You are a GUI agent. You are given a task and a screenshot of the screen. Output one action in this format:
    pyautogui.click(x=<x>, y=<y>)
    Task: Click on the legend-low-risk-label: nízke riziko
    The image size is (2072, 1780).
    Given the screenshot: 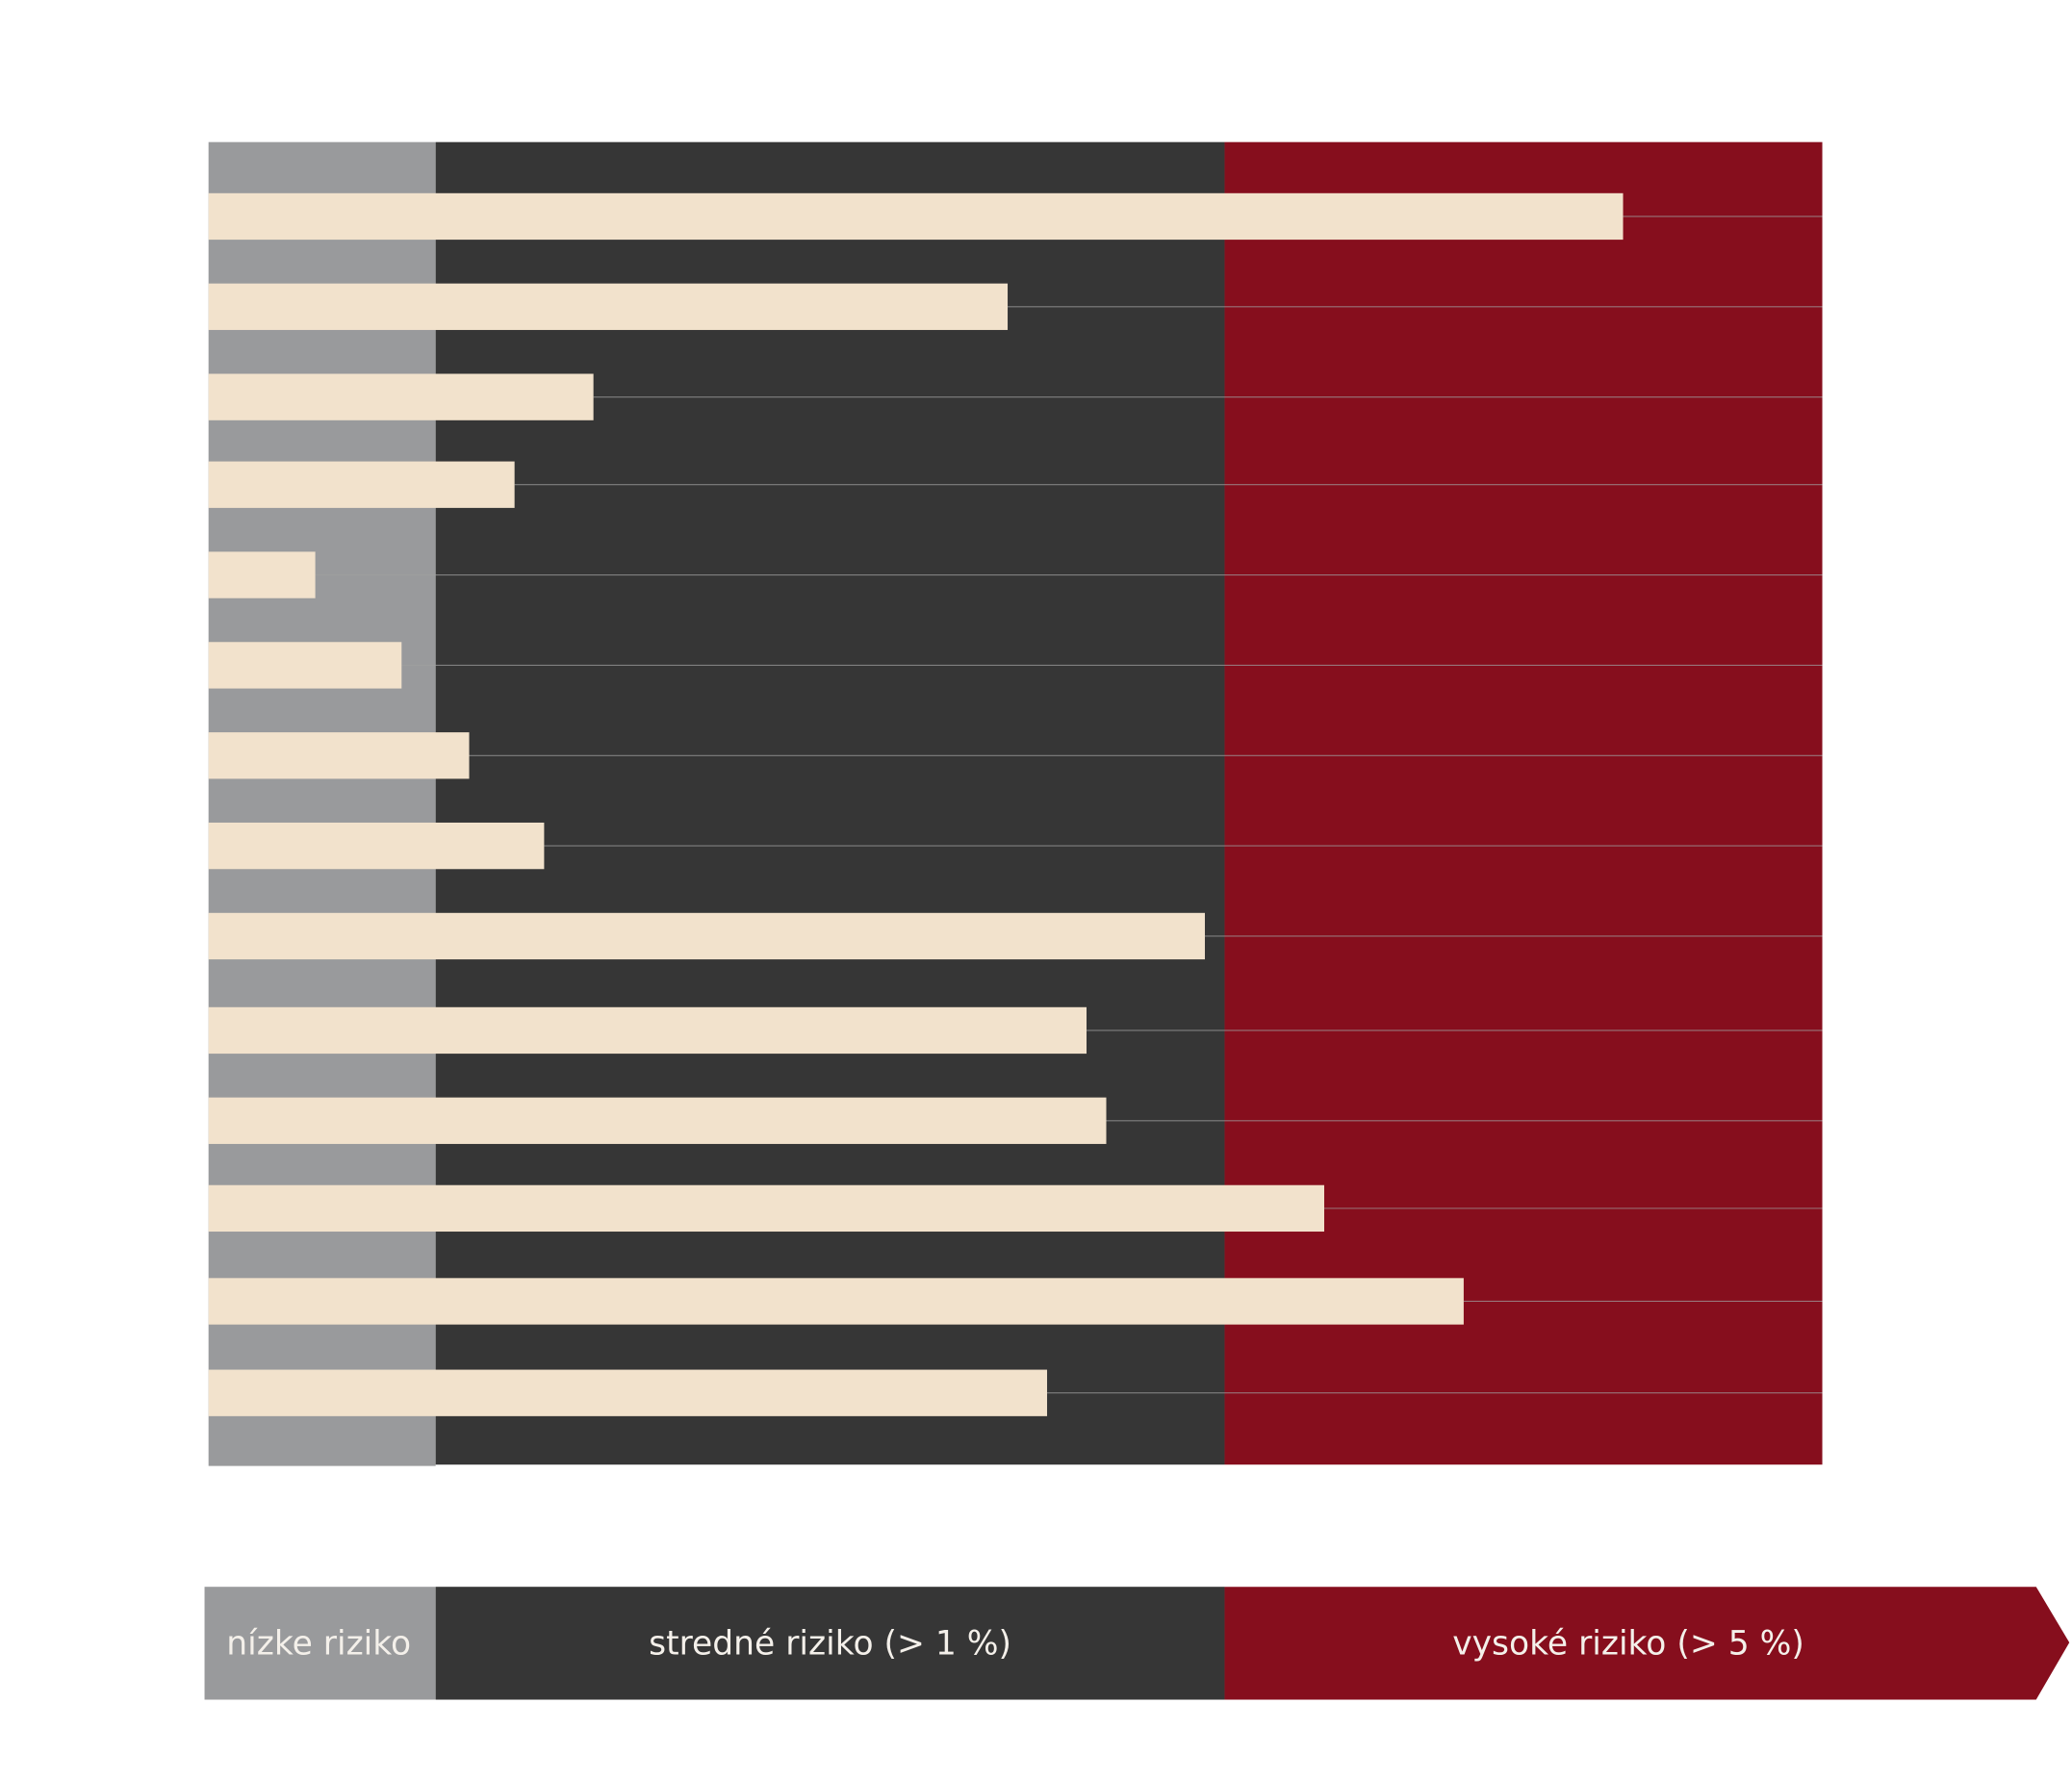 What is the action you would take?
    pyautogui.click(x=318, y=1645)
    